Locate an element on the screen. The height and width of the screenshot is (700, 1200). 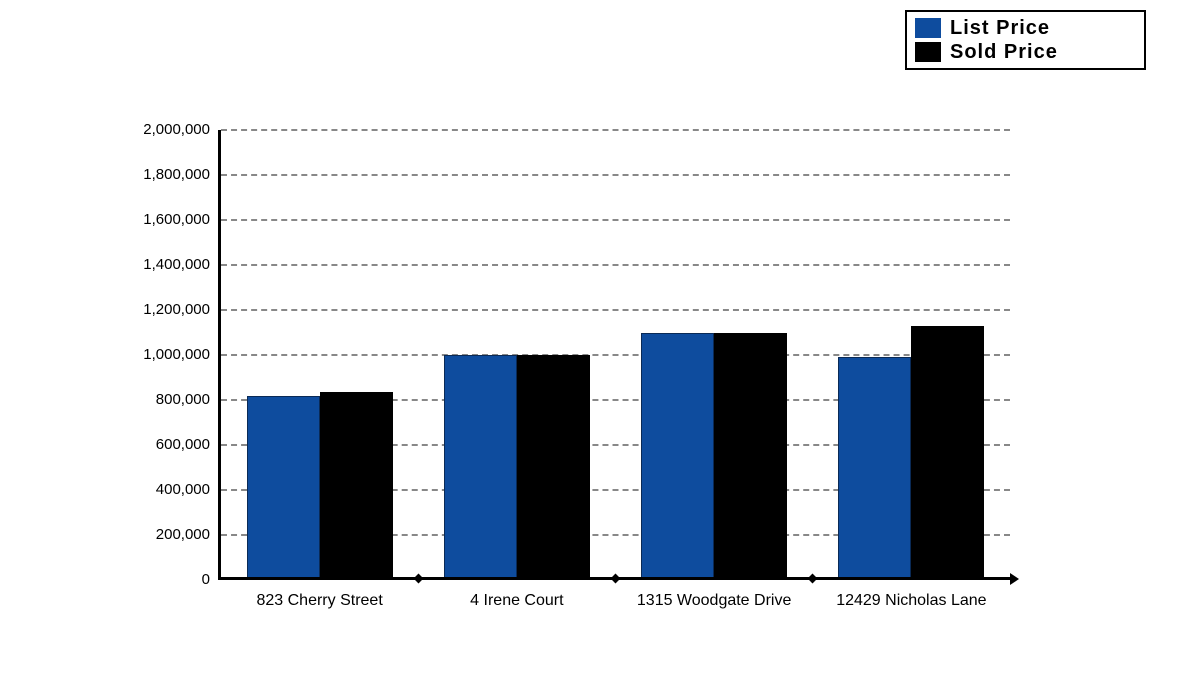
x-axis-category-label: 12429 Nicholas Lane is located at coordinates (911, 600).